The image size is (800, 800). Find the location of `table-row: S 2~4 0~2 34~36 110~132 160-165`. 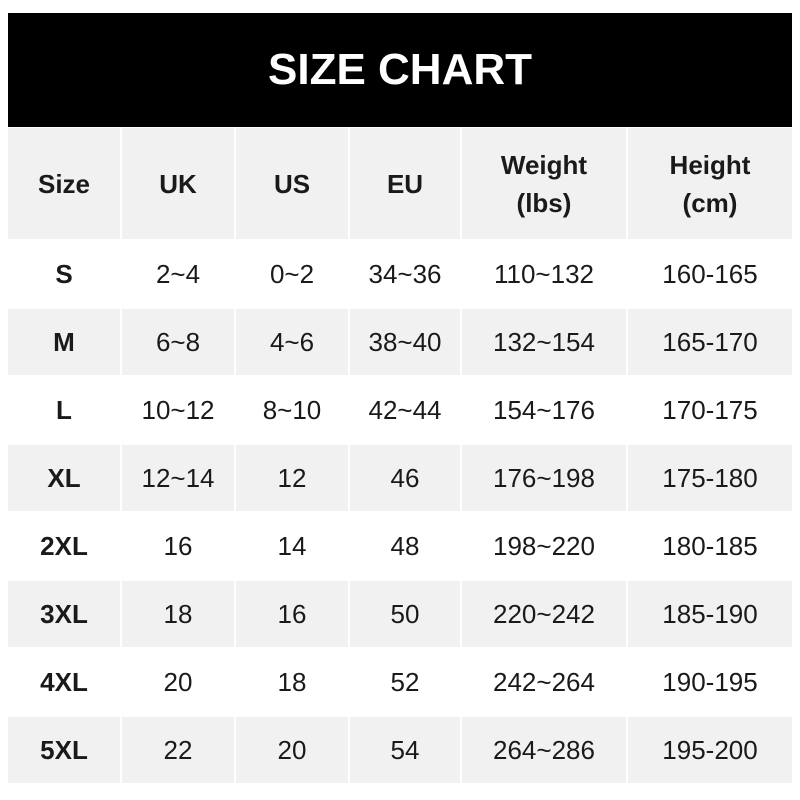

table-row: S 2~4 0~2 34~36 110~132 160-165 is located at coordinates (400, 274).